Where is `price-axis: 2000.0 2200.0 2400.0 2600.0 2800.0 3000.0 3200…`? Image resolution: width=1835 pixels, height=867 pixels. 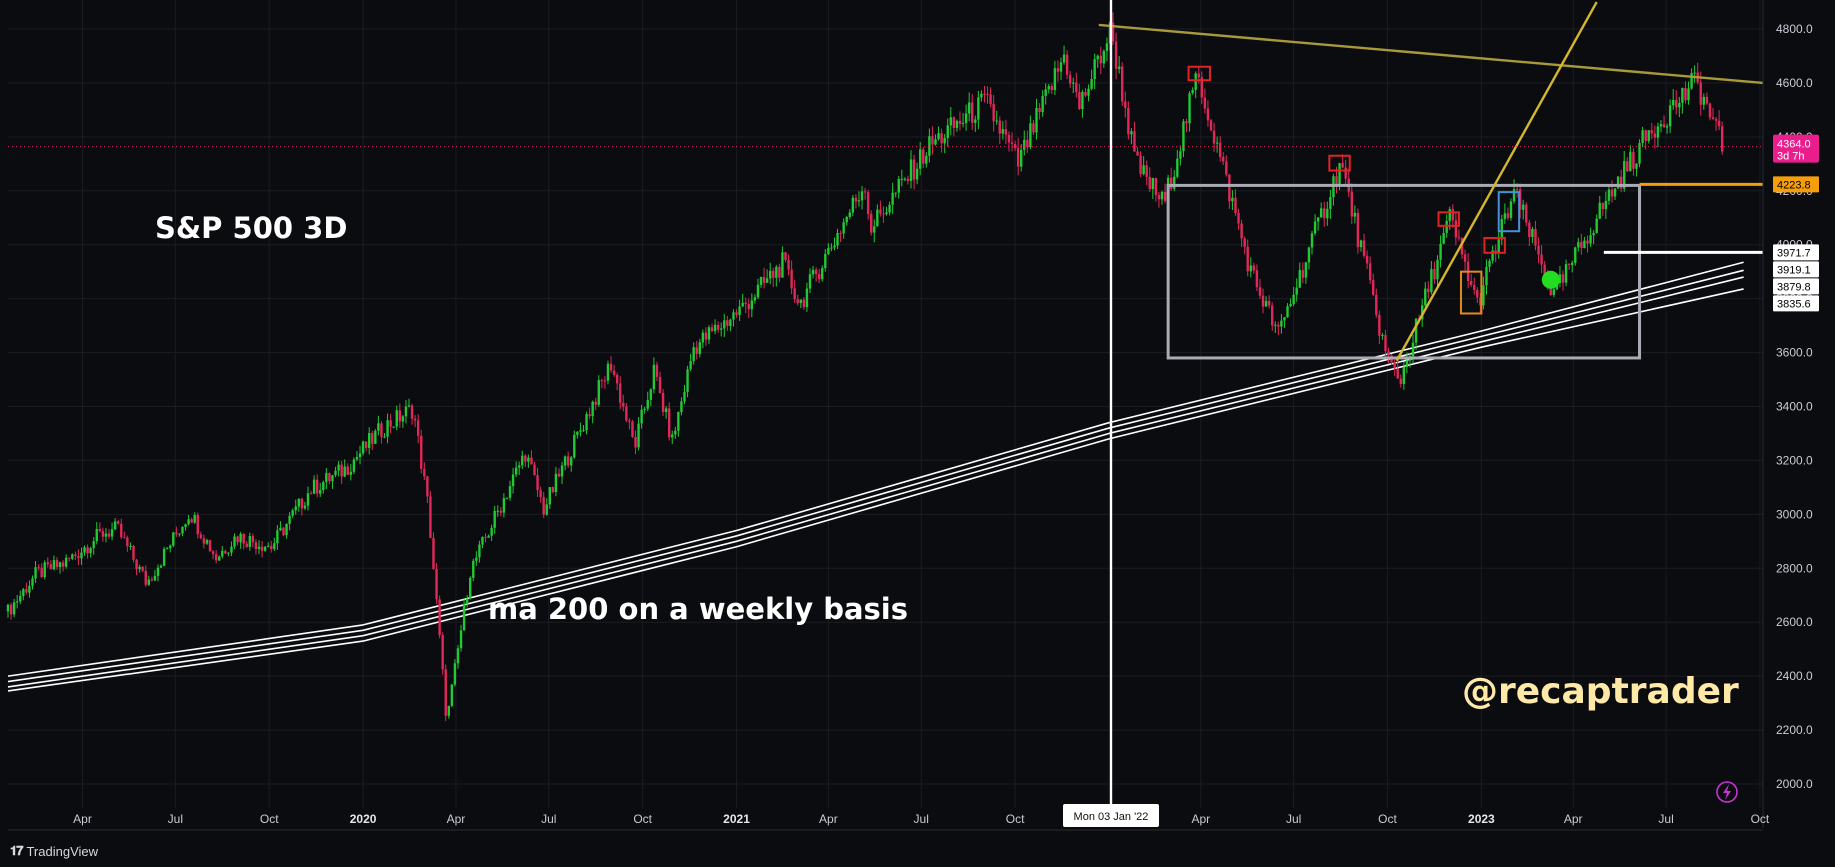
price-axis: 2000.0 2200.0 2400.0 2600.0 2800.0 3000.0 3200… is located at coordinates (1790, 414).